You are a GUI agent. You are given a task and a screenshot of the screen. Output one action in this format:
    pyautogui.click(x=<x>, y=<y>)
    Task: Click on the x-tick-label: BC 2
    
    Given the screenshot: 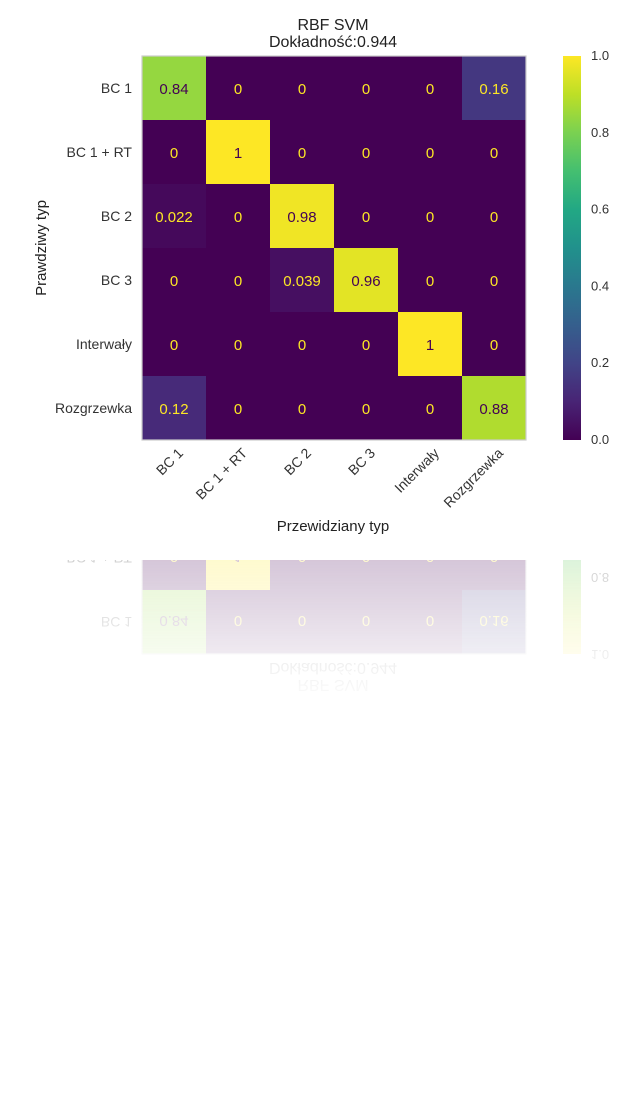 What is the action you would take?
    pyautogui.click(x=297, y=461)
    